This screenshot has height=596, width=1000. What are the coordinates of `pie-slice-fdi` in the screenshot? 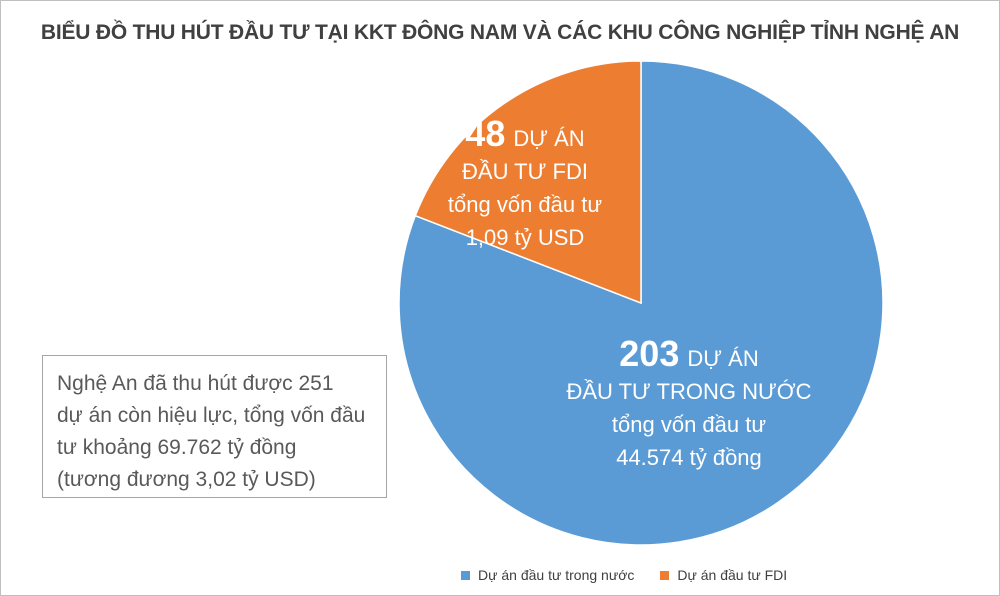 It's located at (528, 182).